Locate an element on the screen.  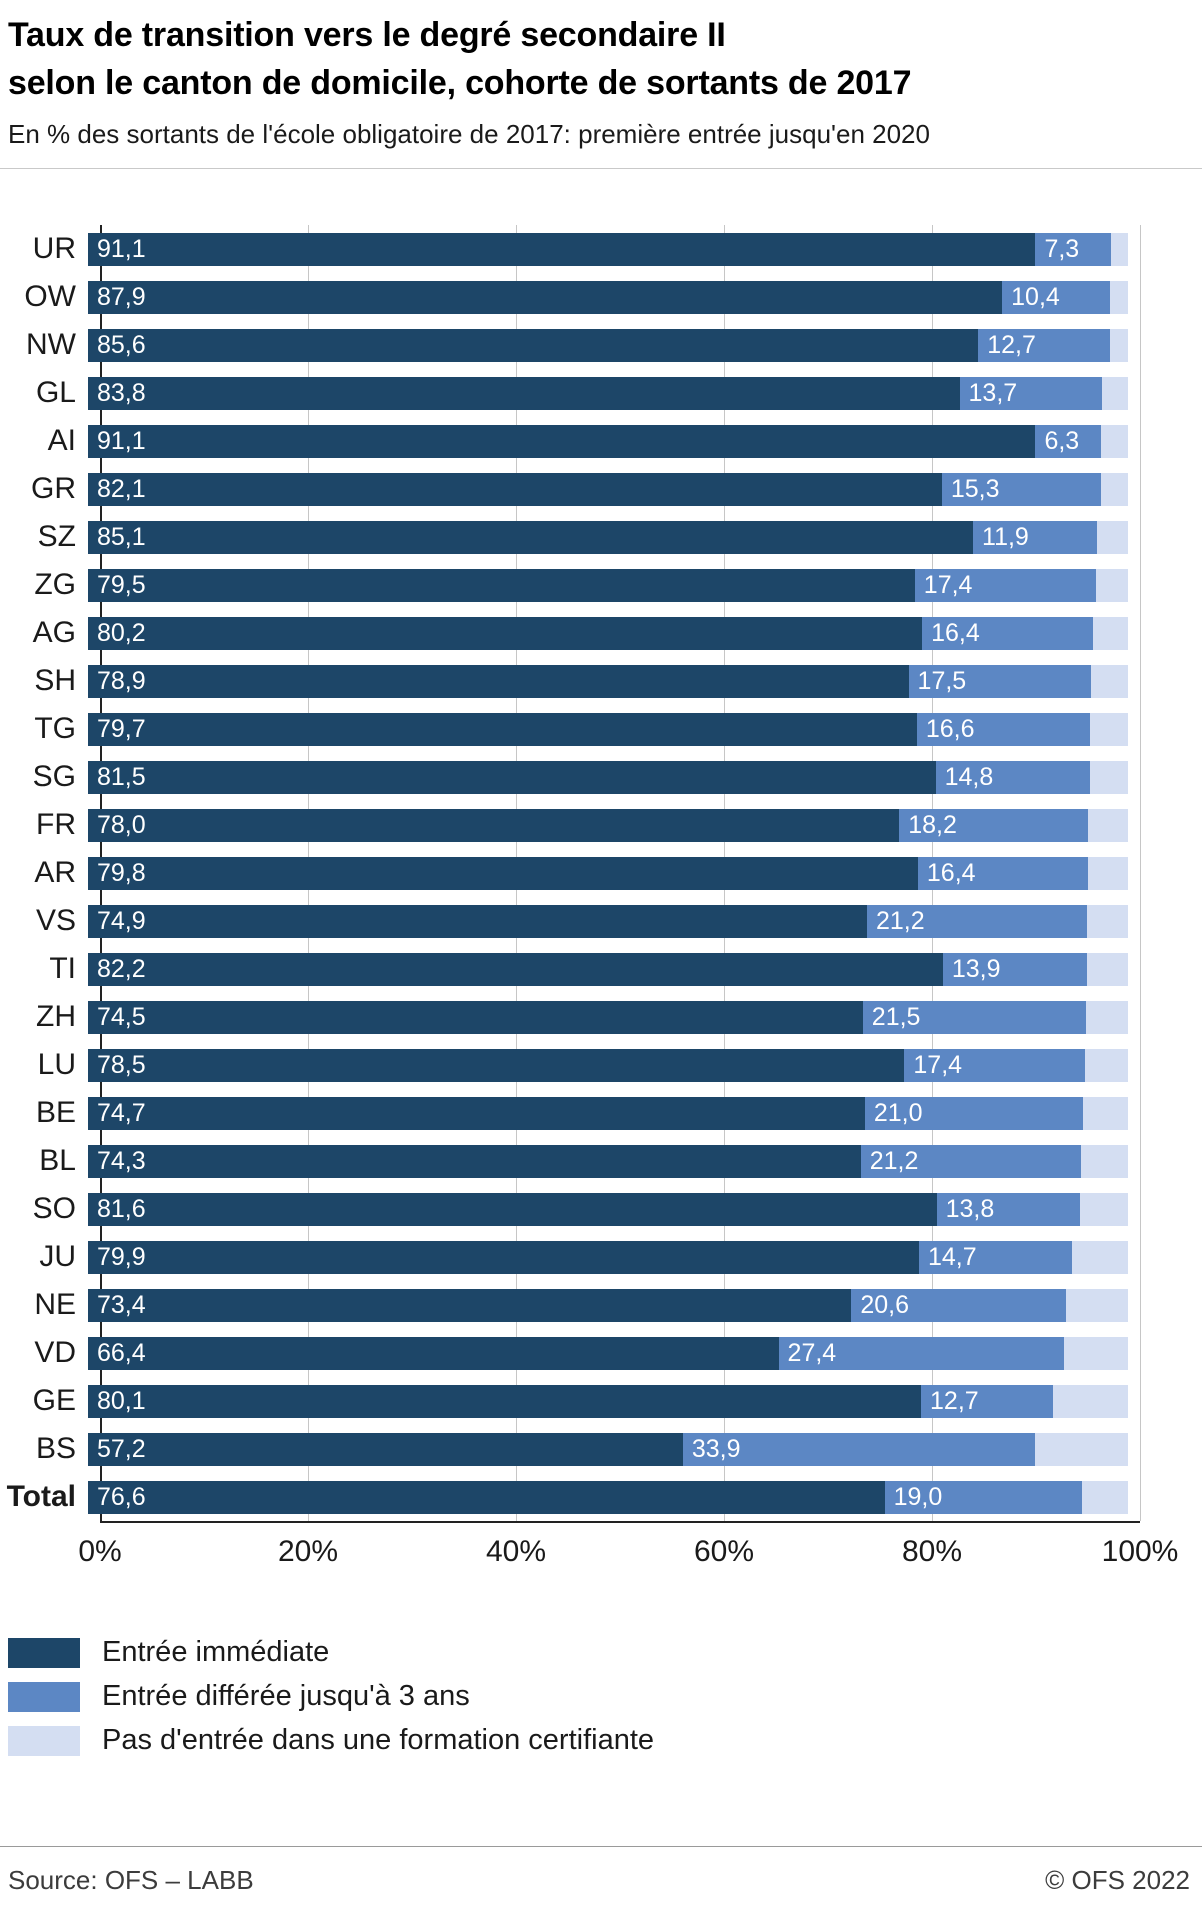
bar-track: 91,1 6,3 is located at coordinates (608, 441).